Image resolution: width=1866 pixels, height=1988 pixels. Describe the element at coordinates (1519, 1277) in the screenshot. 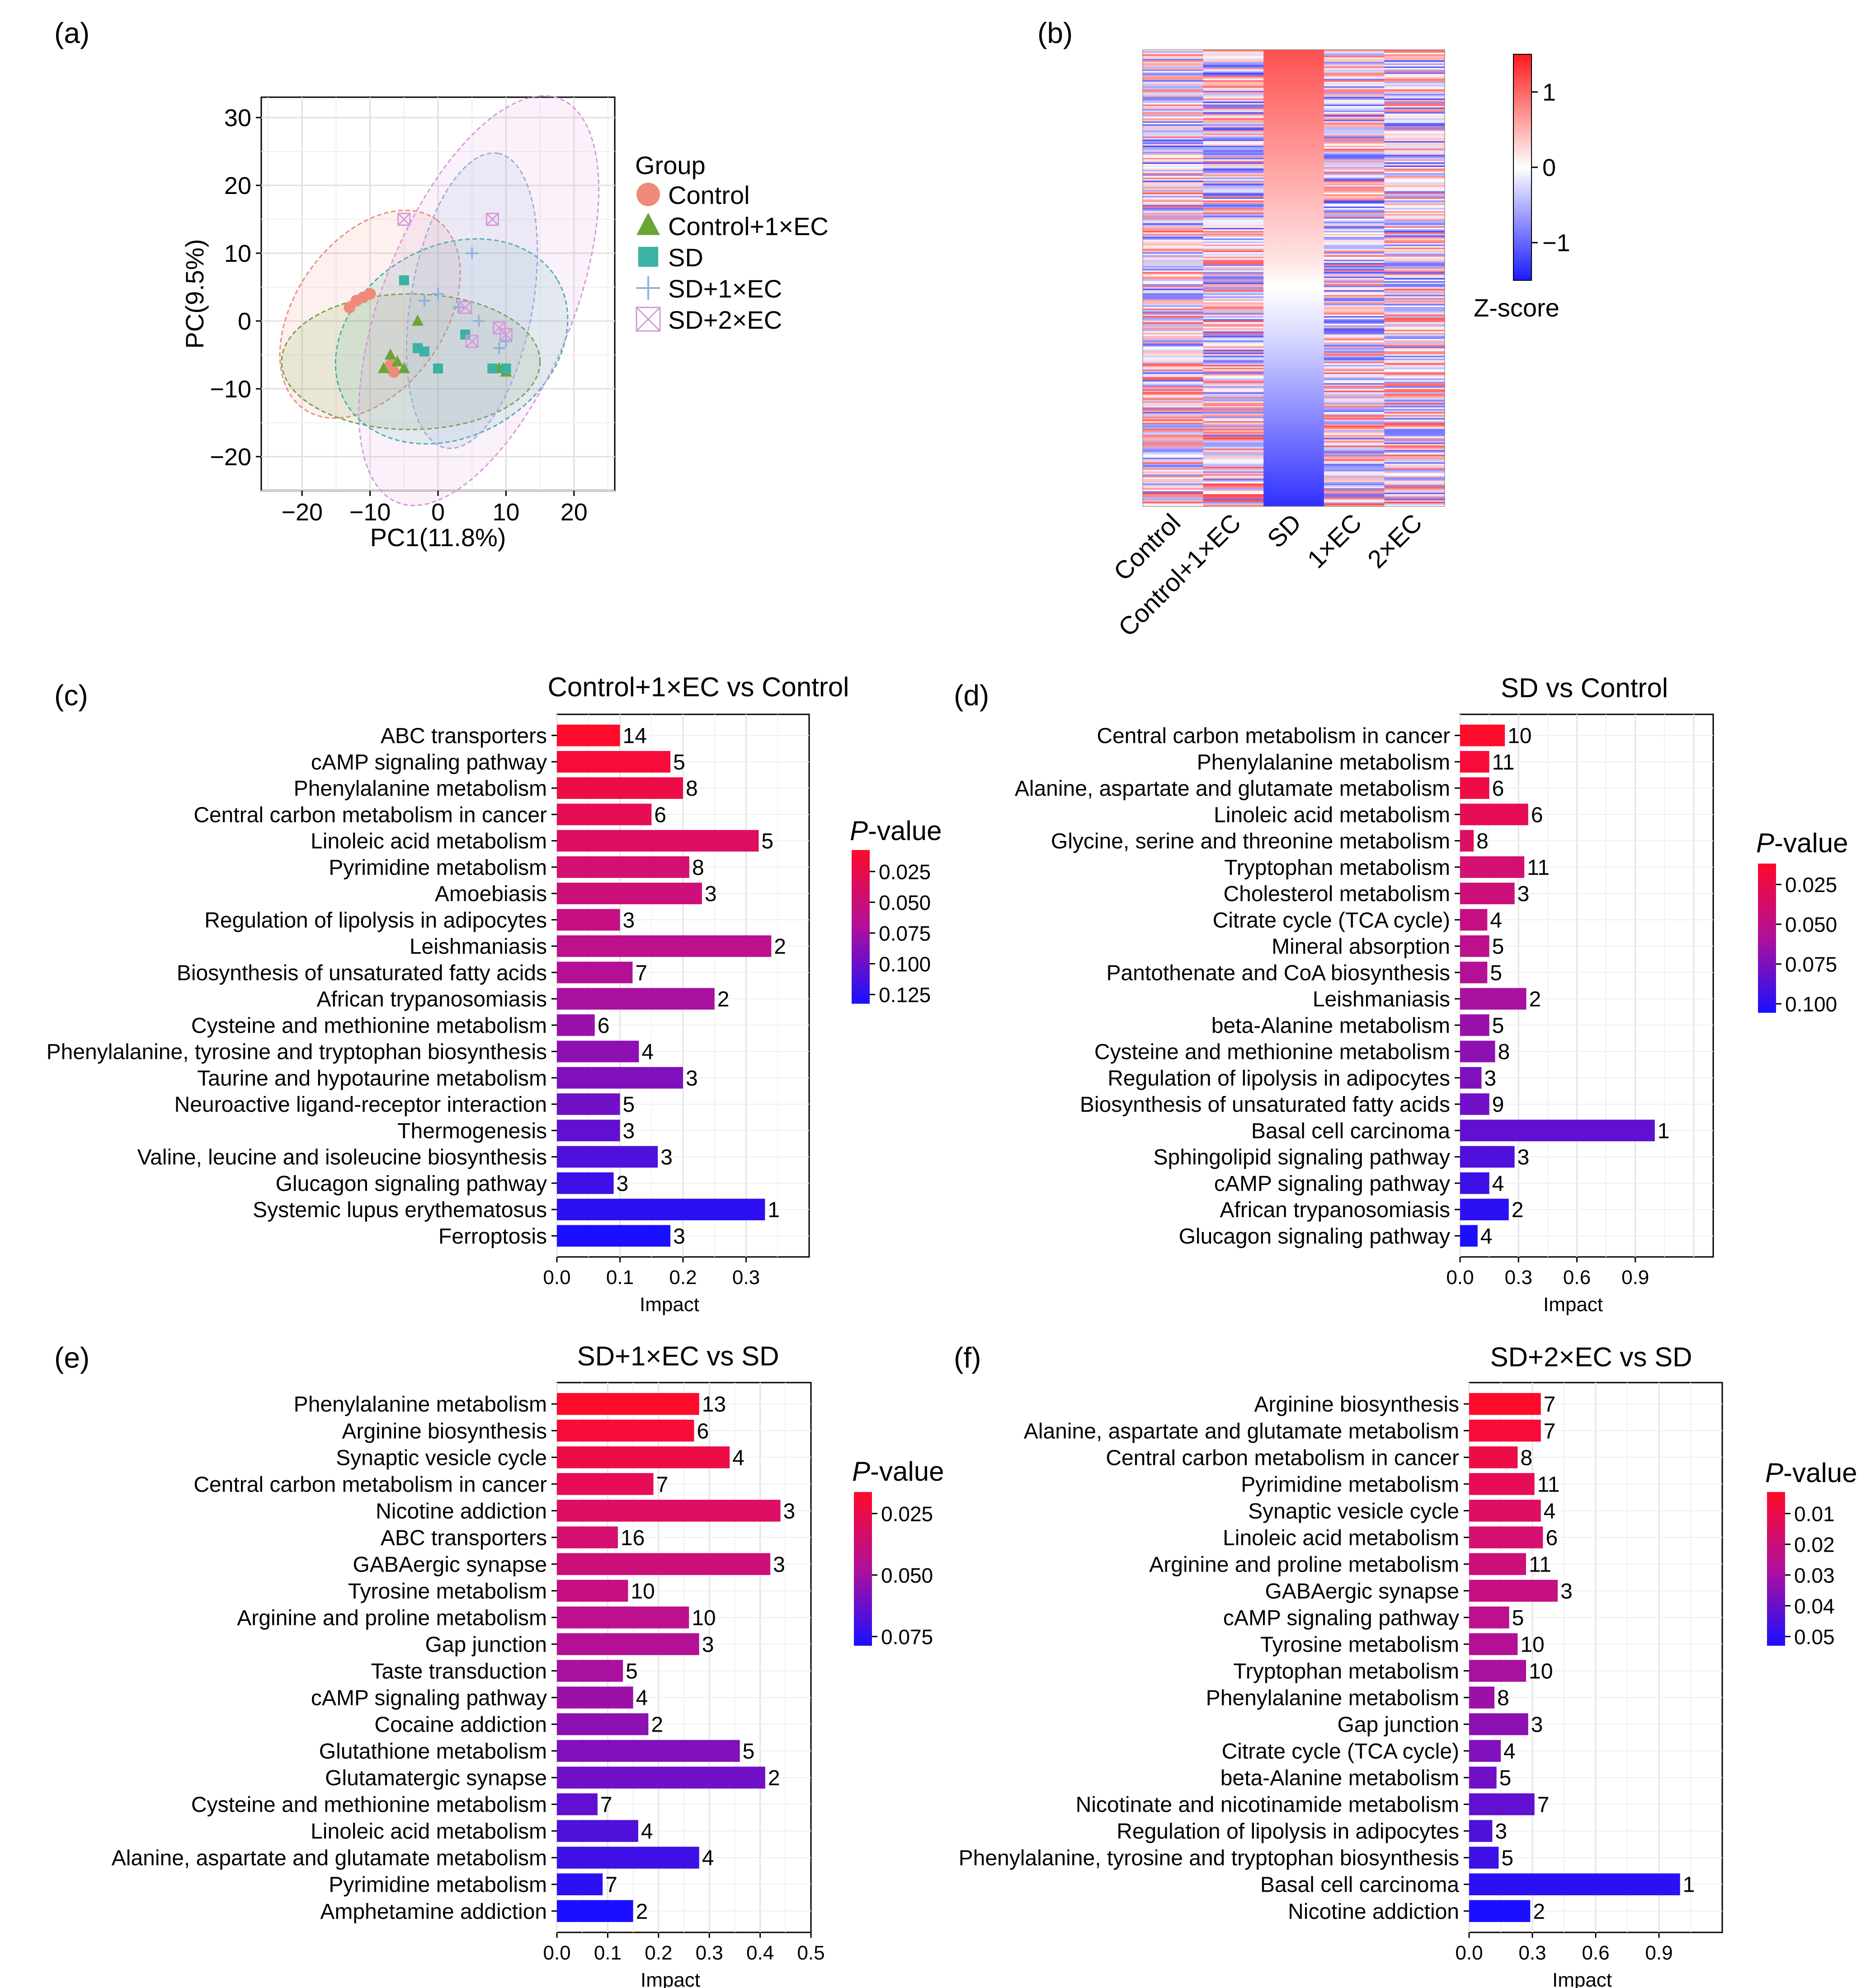

I see `bar-x-tick-label: 0.3` at that location.